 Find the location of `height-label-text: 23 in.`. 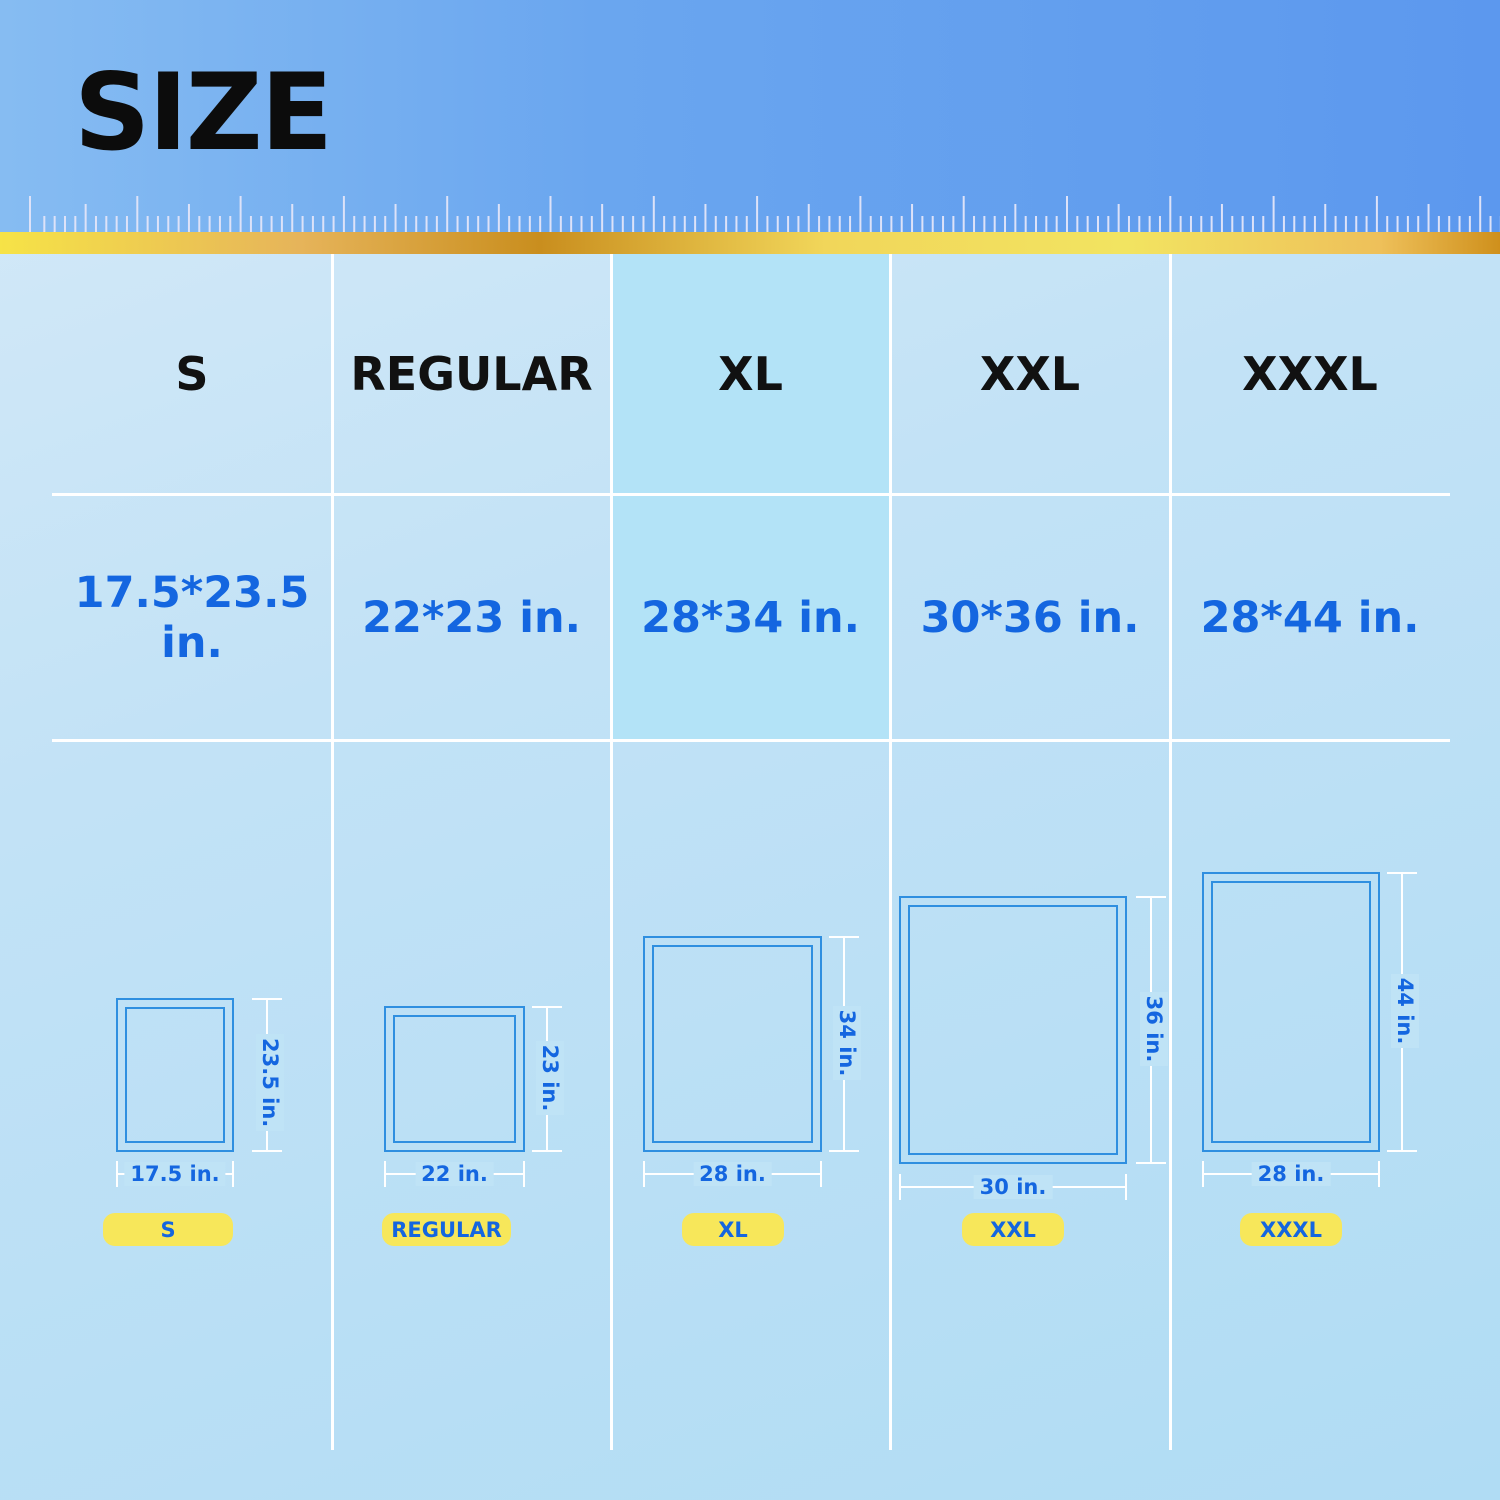

height-label-text: 23 in. is located at coordinates (550, 1078).